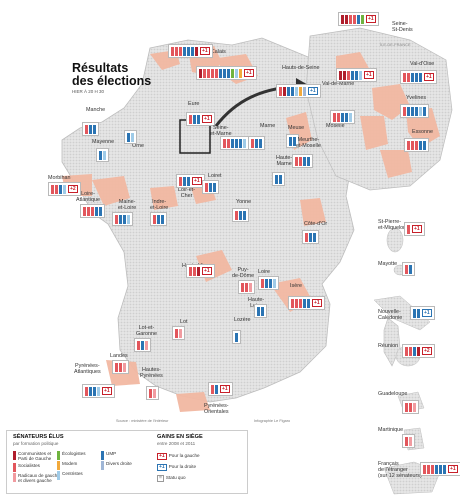 The image size is (460, 500). What do you see at coordinates (272, 421) in the screenshot?
I see `graphic-credit: Infographie Le Figaro` at bounding box center [272, 421].